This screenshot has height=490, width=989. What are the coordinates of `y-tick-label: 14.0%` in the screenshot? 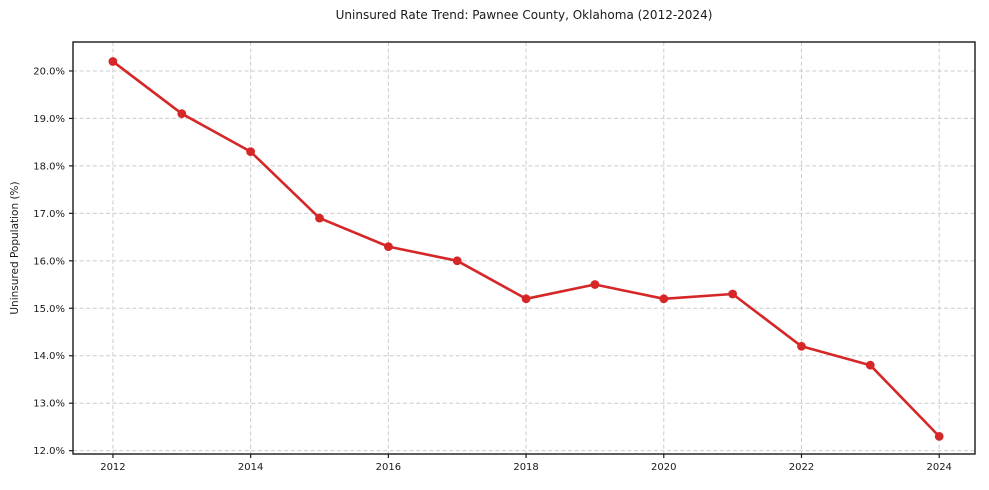 It's located at (49, 356).